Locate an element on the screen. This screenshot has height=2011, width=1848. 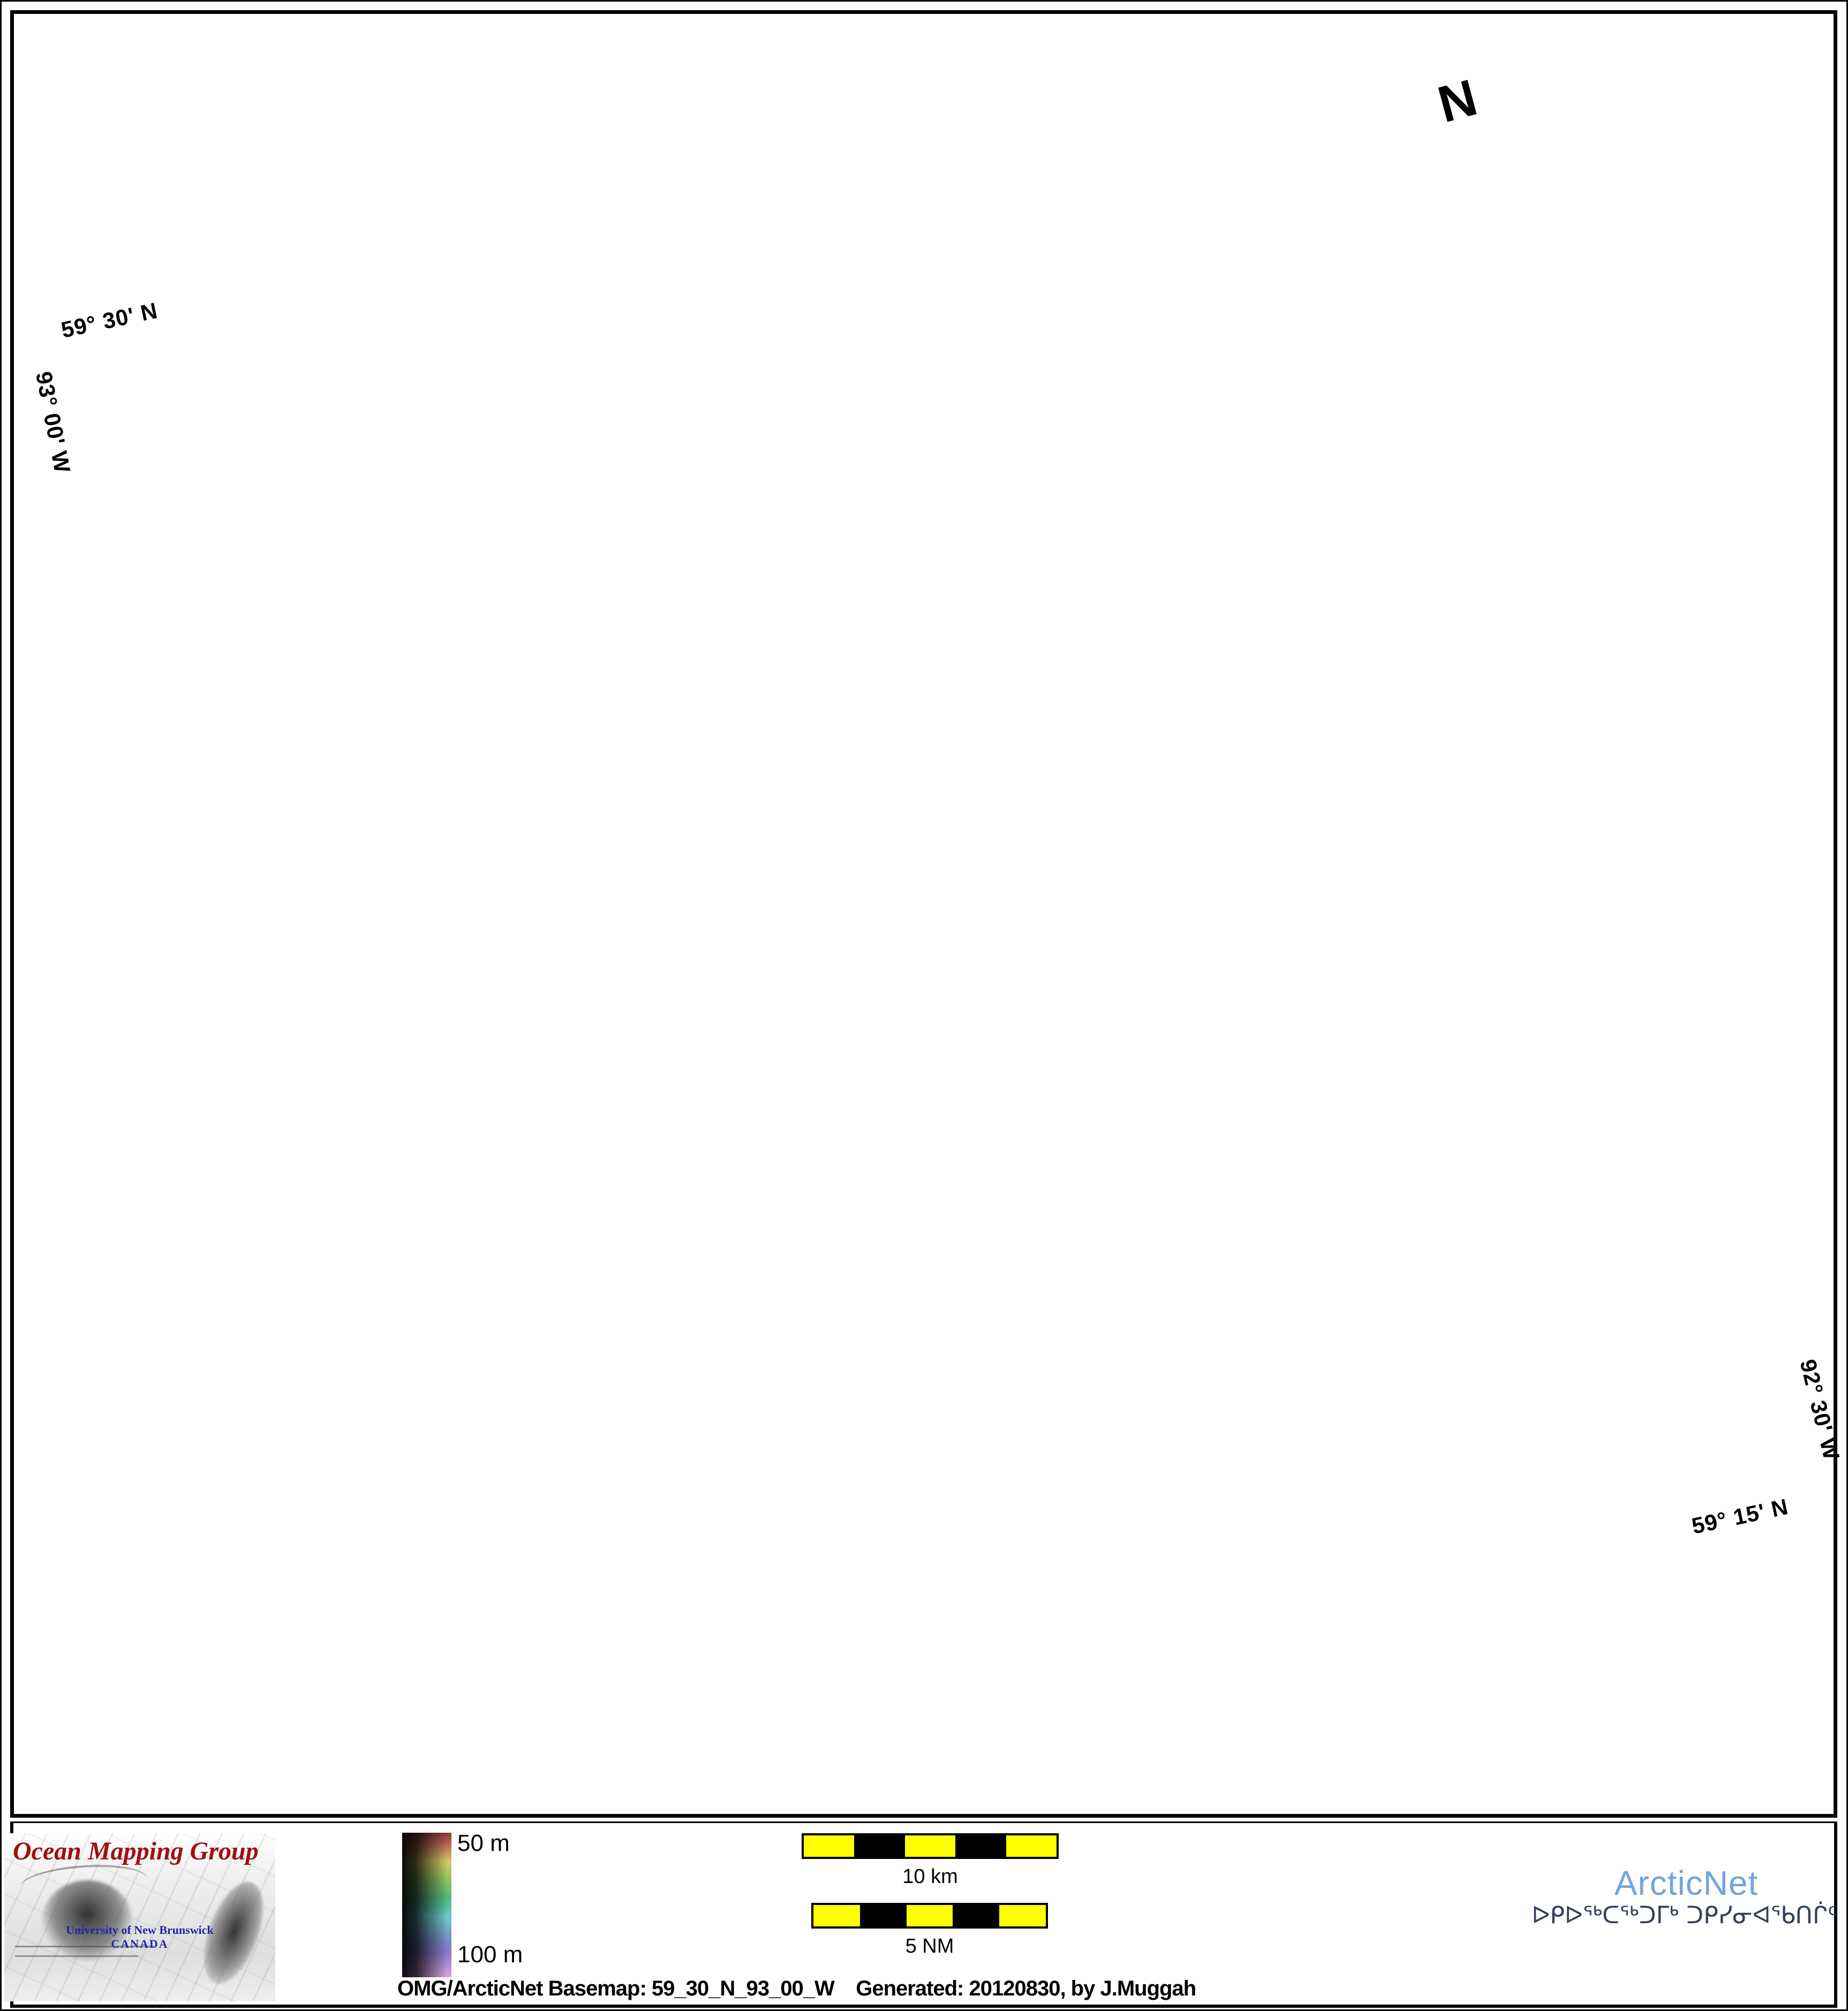
scalebar-km is located at coordinates (930, 1846).